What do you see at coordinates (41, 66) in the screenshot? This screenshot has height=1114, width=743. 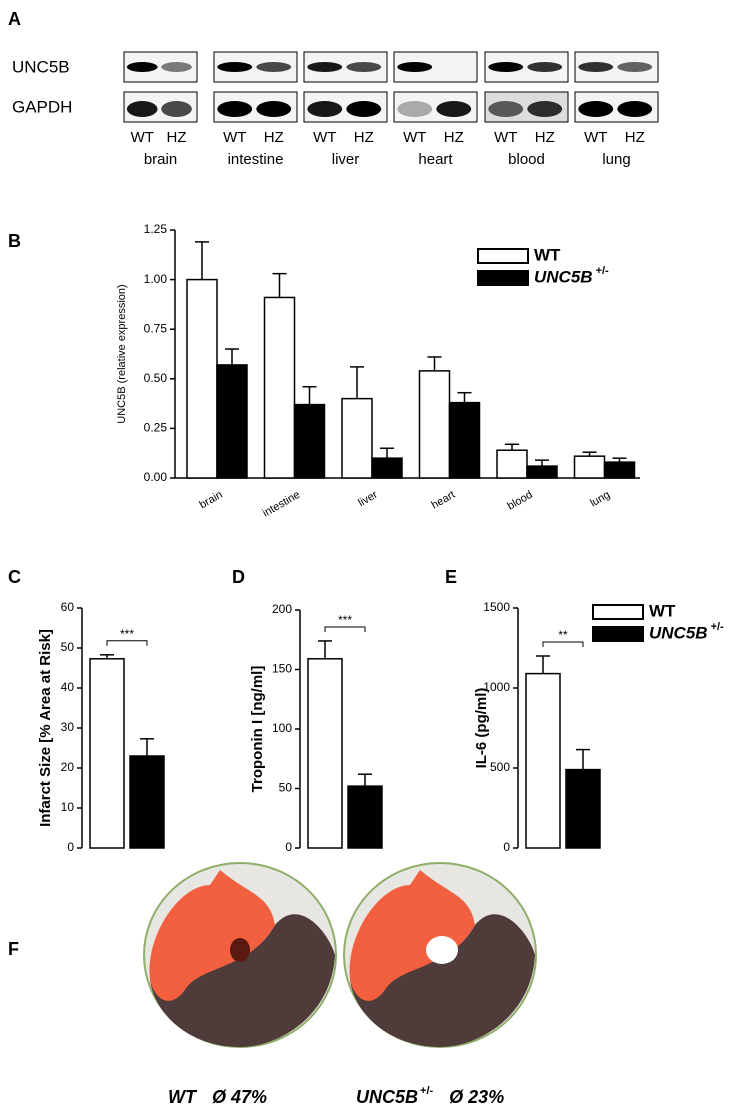 I see `blot-row-label: UNC5B` at bounding box center [41, 66].